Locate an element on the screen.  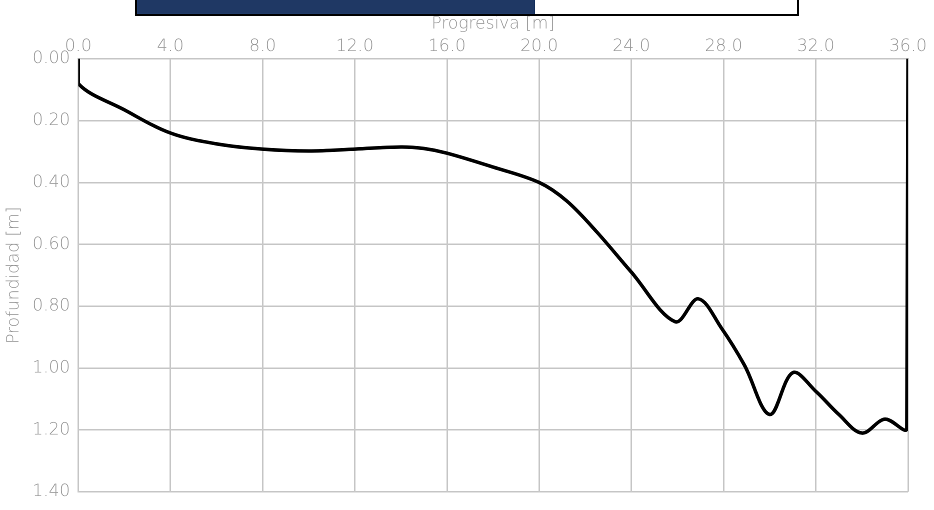
x-tick-label: 12.0 is located at coordinates (355, 46).